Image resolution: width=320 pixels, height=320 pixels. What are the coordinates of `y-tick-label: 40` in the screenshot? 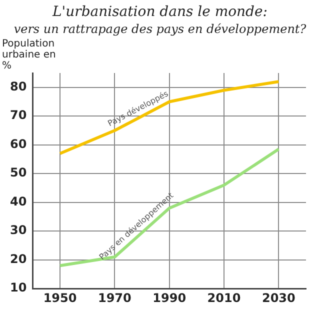 It's located at (18, 201).